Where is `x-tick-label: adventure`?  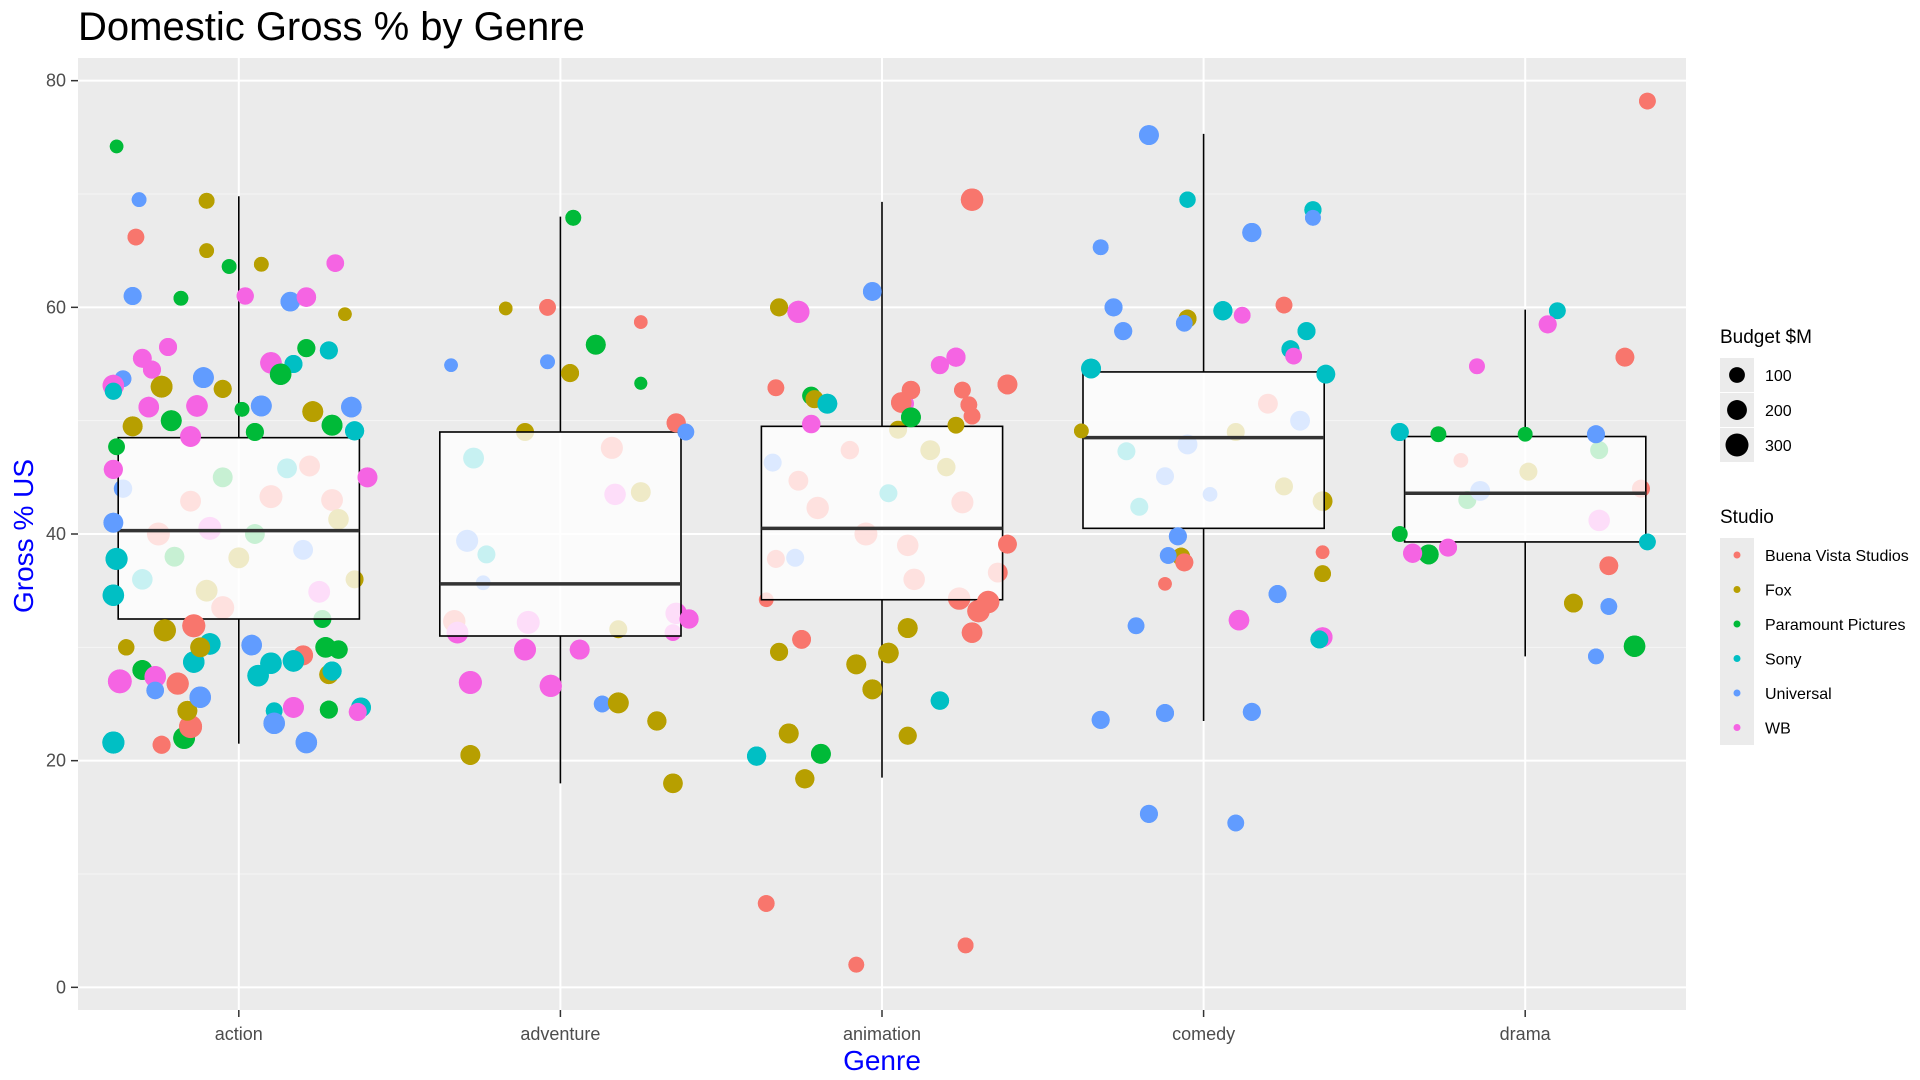
x-tick-label: adventure is located at coordinates (560, 1034).